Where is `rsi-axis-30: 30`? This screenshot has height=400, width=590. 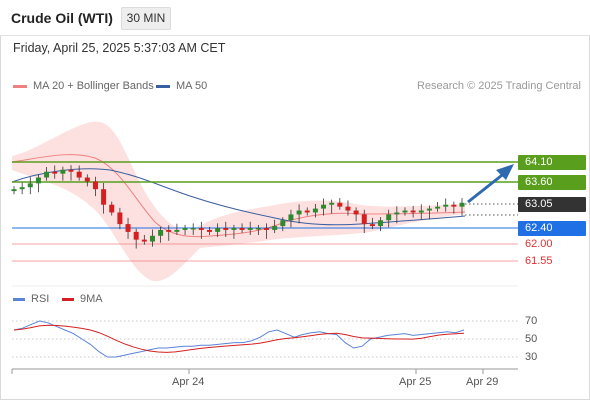 rsi-axis-30: 30 is located at coordinates (531, 357).